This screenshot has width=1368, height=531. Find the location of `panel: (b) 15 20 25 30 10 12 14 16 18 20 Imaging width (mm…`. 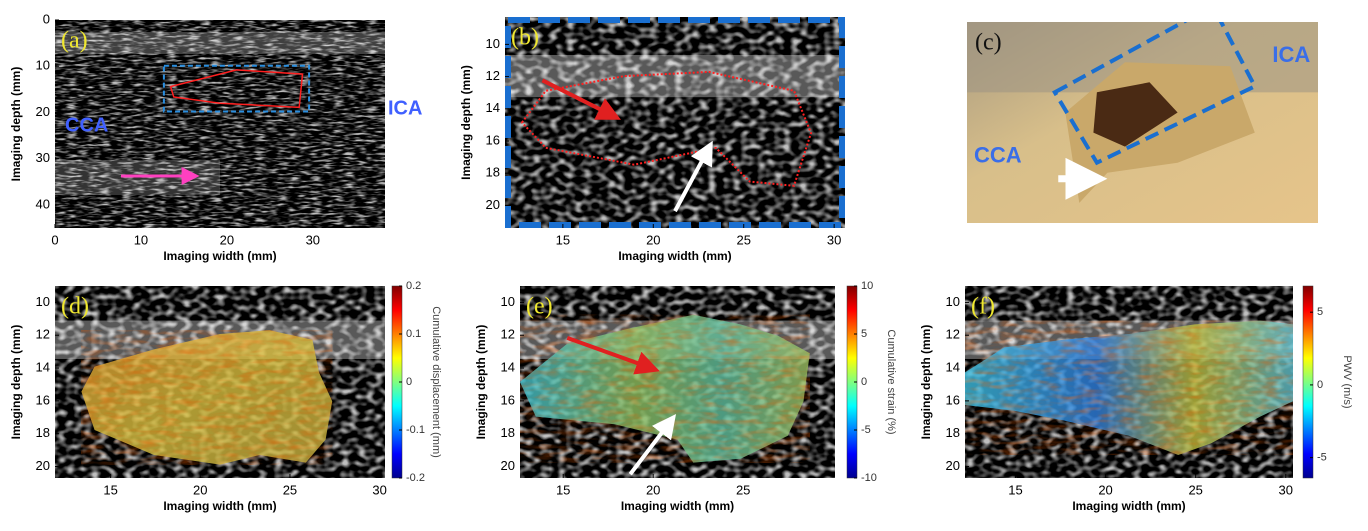

panel: (b) 15 20 25 30 10 12 14 16 18 20 Imaging width (mm… is located at coordinates (652, 140).